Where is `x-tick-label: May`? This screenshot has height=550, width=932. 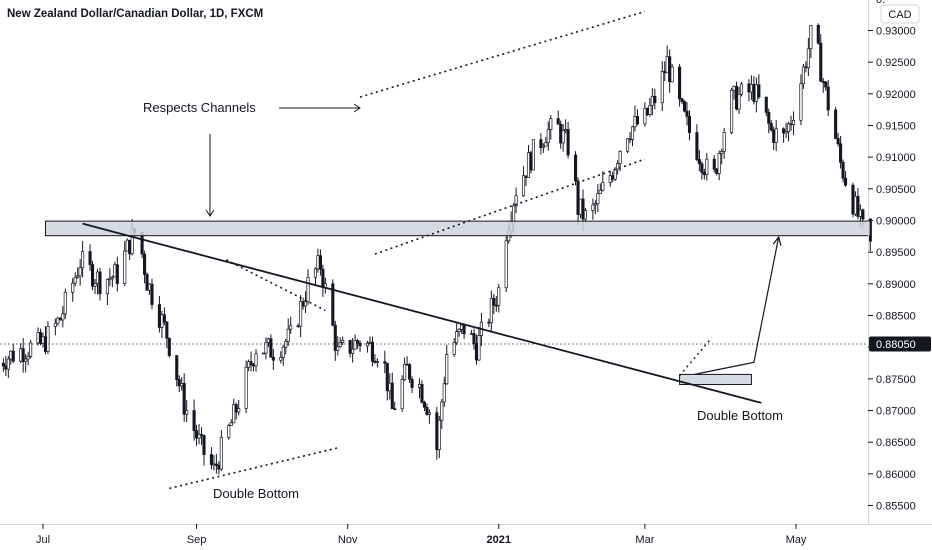
x-tick-label: May is located at coordinates (796, 540).